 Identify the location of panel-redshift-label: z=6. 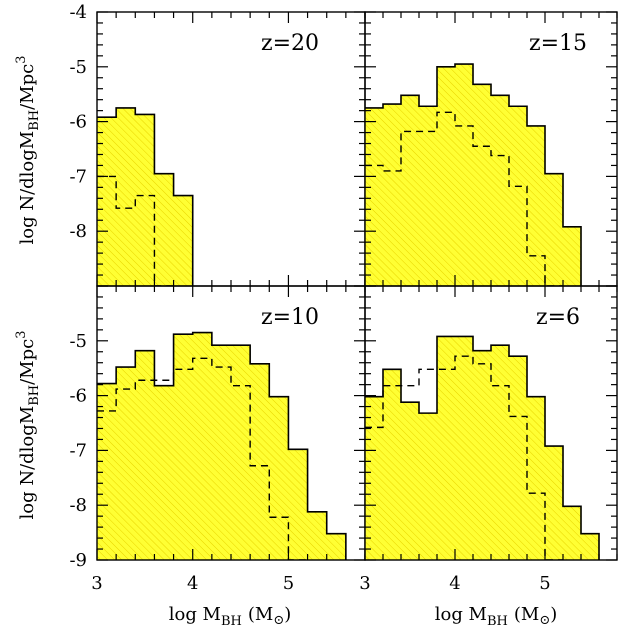
(558, 317).